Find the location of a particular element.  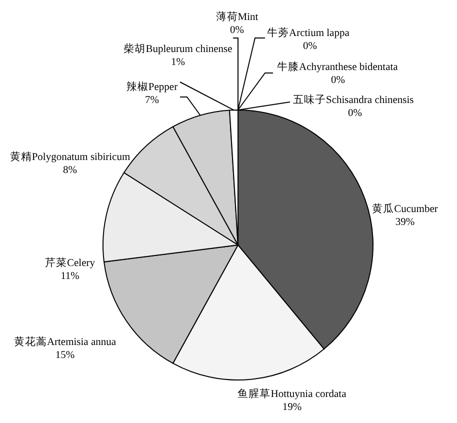

category-label: 薄荷Mint is located at coordinates (237, 17).